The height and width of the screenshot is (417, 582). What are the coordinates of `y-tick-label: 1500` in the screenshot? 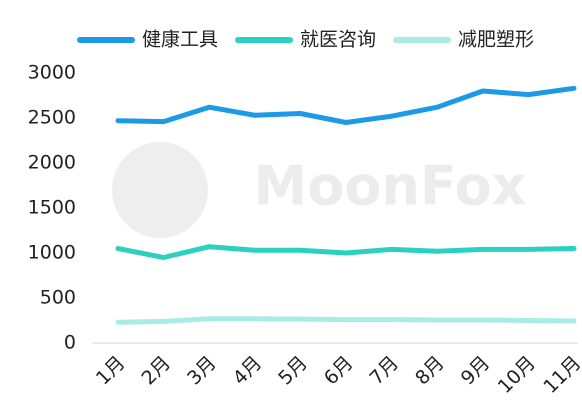 It's located at (52, 208).